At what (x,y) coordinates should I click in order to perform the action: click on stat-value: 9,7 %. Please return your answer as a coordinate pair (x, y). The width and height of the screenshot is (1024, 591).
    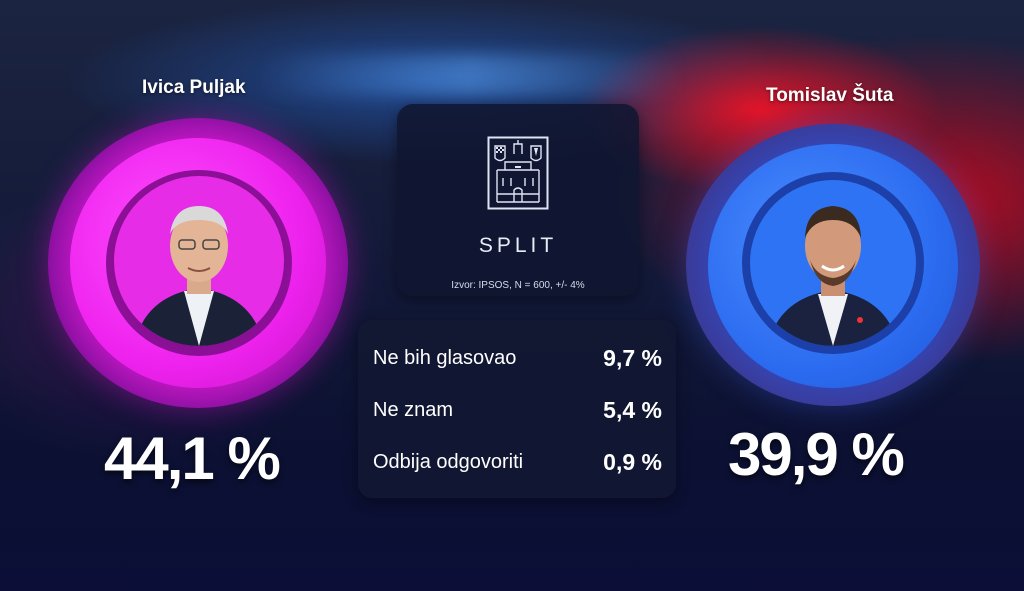
    Looking at the image, I should click on (632, 358).